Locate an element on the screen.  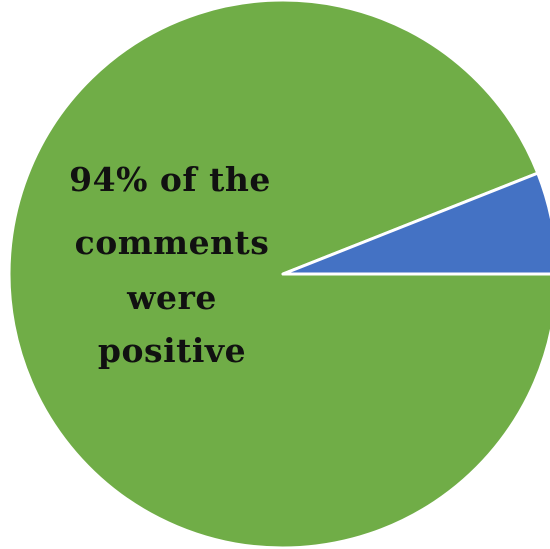
pie-annotation: 94% of the comments were positive is located at coordinates (170, 265).